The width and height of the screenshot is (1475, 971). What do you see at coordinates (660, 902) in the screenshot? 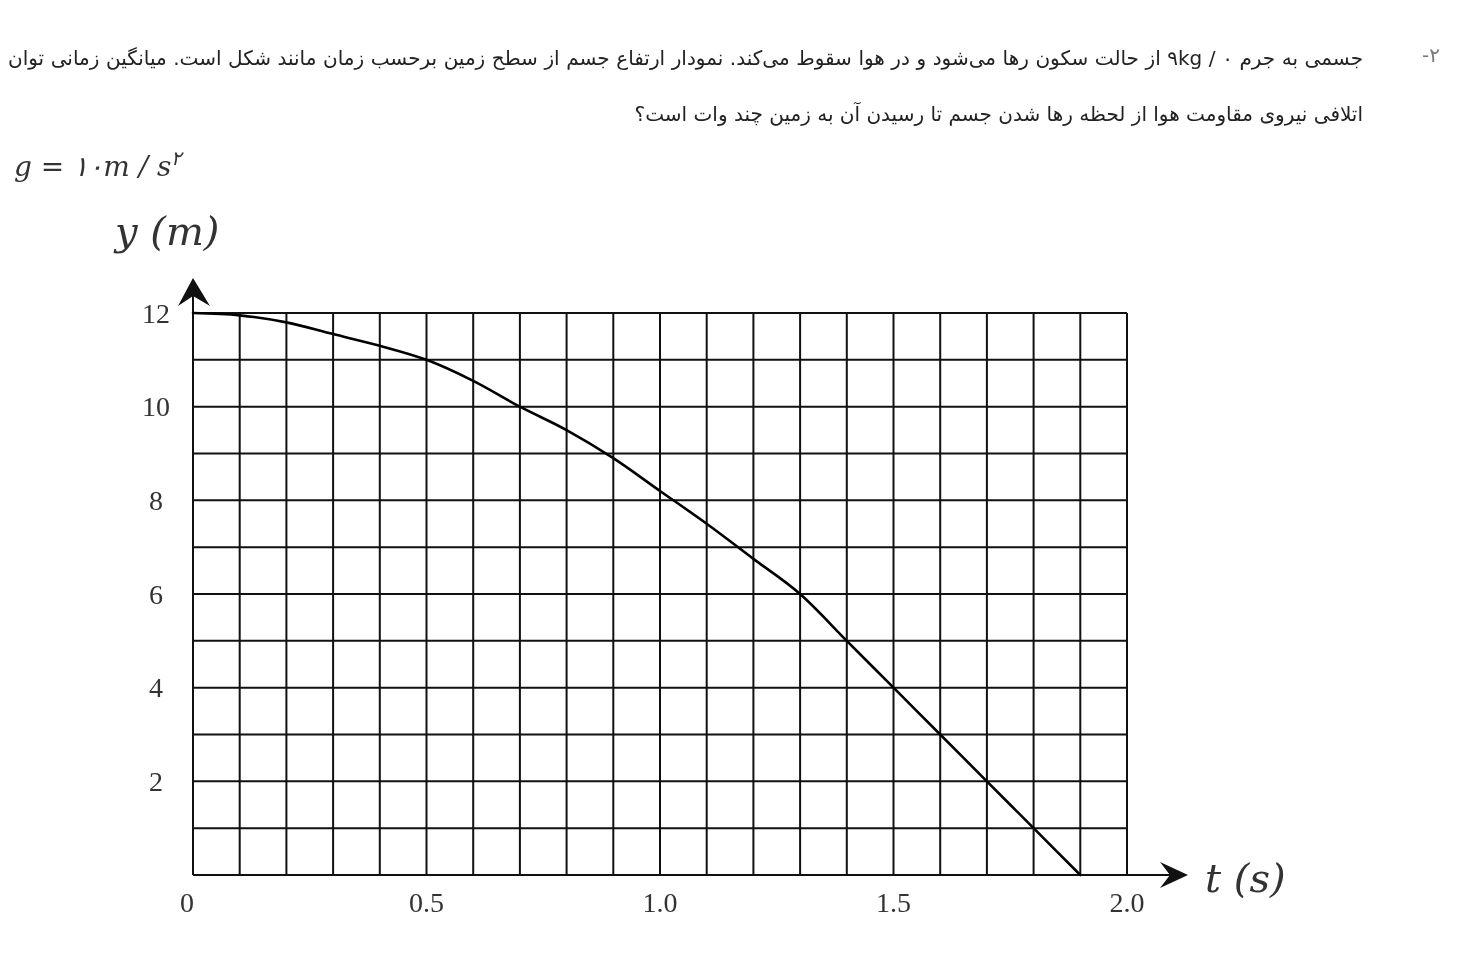
I see `x-tick-label: 1.0` at bounding box center [660, 902].